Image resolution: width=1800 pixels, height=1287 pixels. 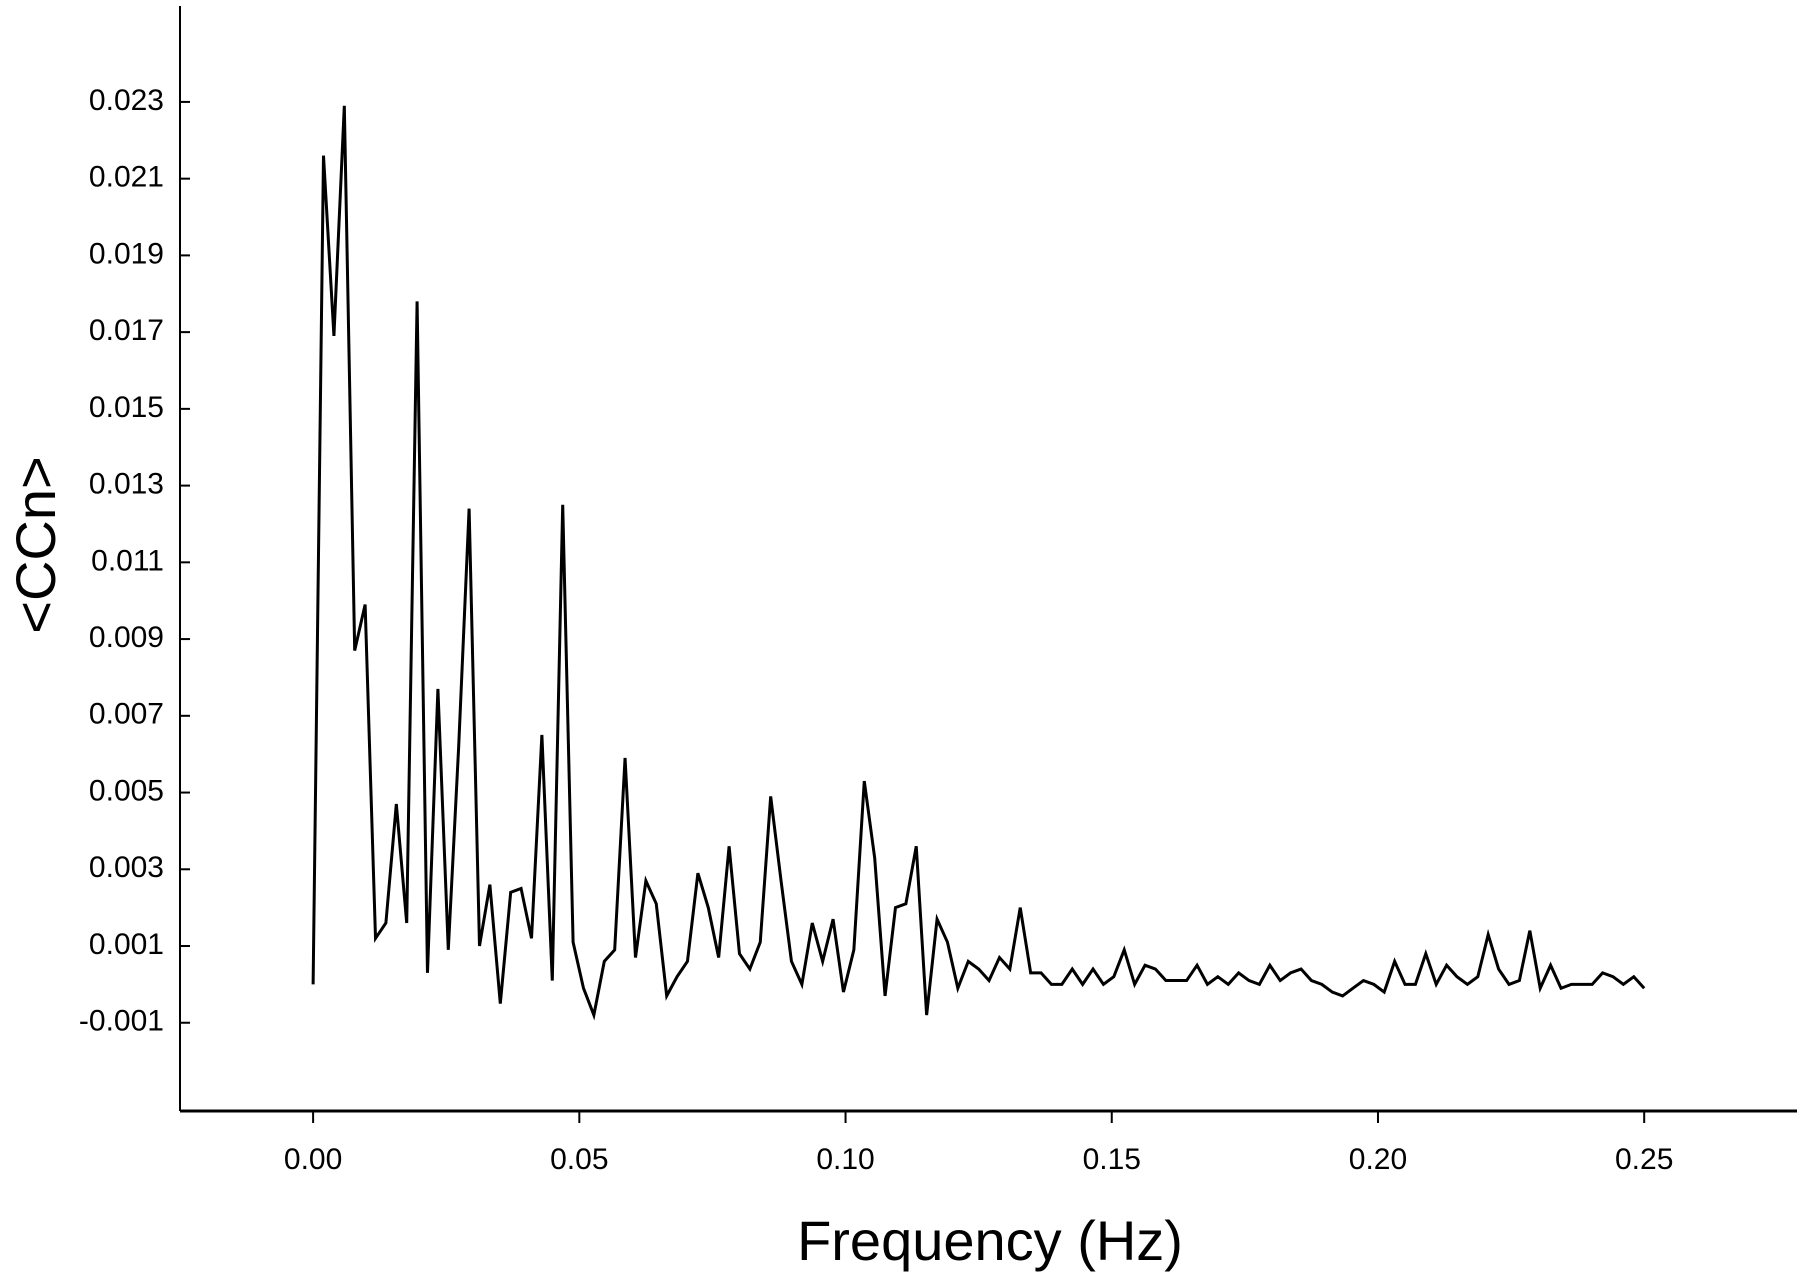 I want to click on y-tick-label: 0.021, so click(x=126, y=177).